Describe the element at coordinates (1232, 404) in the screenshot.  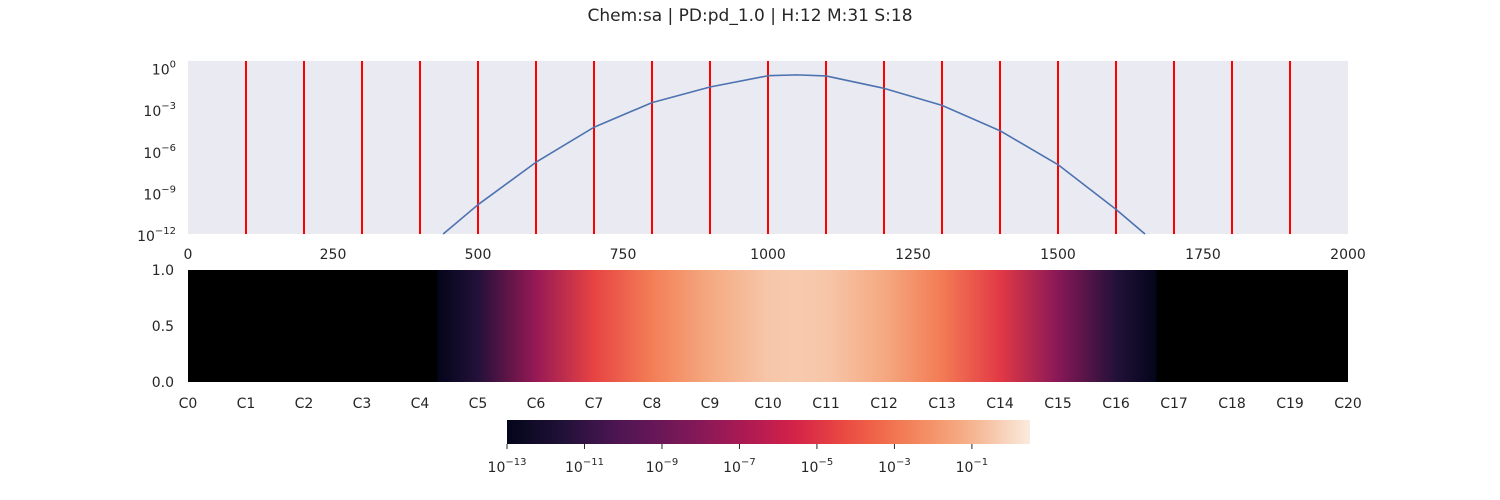
I see `heatmap-x-label: C18` at that location.